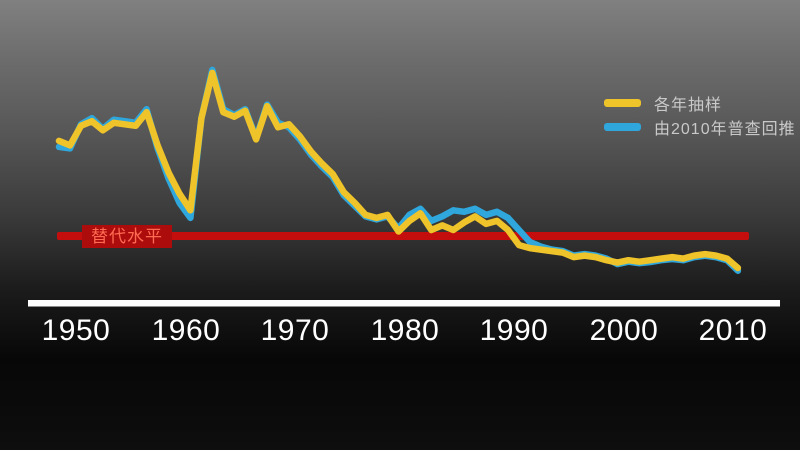  I want to click on x-axis-ticks: 1950 1960 1970 1980 1990 2000 2010, so click(400, 332).